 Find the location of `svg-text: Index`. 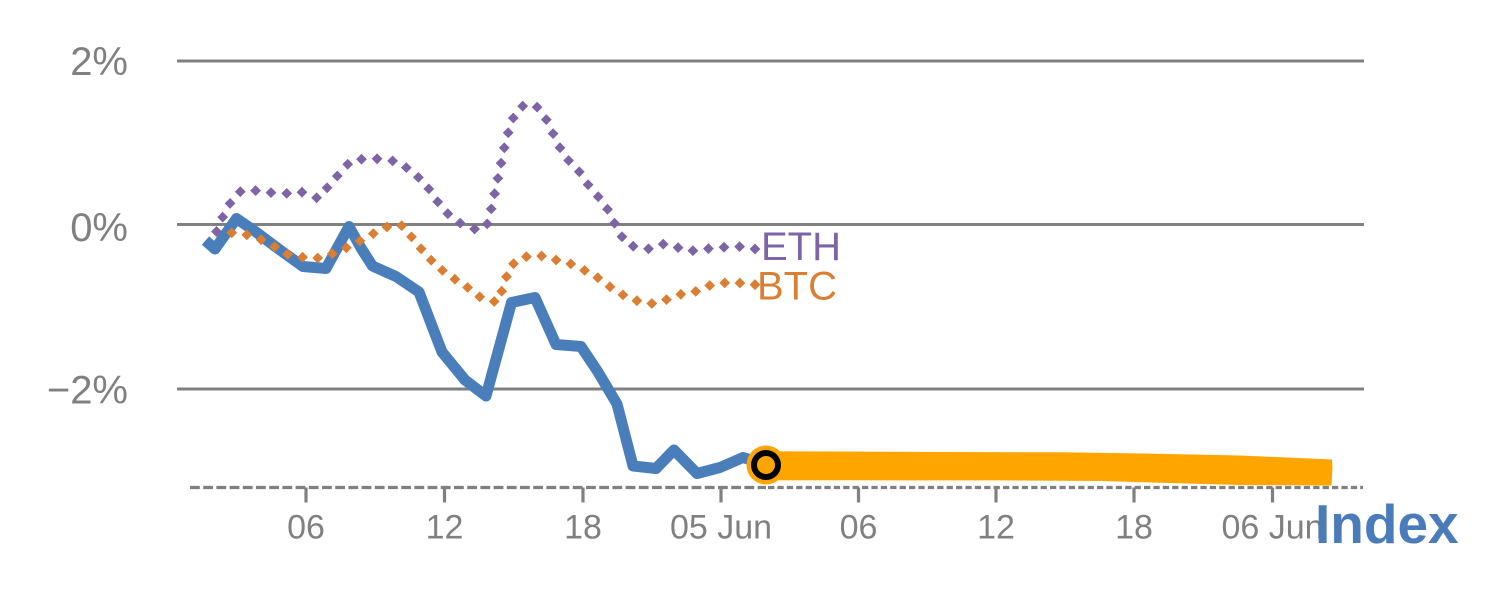

svg-text: Index is located at coordinates (1387, 524).